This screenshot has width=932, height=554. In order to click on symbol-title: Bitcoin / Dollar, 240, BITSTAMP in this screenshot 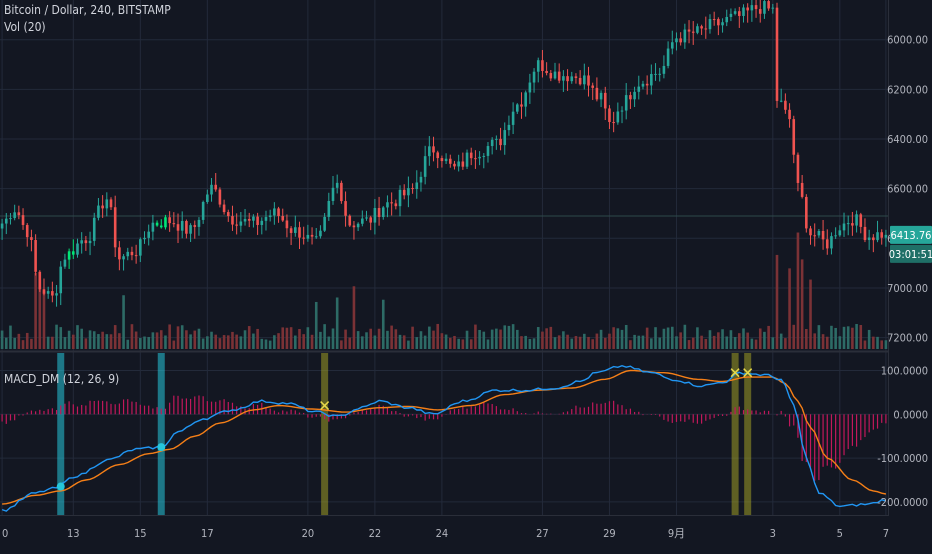, I will do `click(87, 10)`.